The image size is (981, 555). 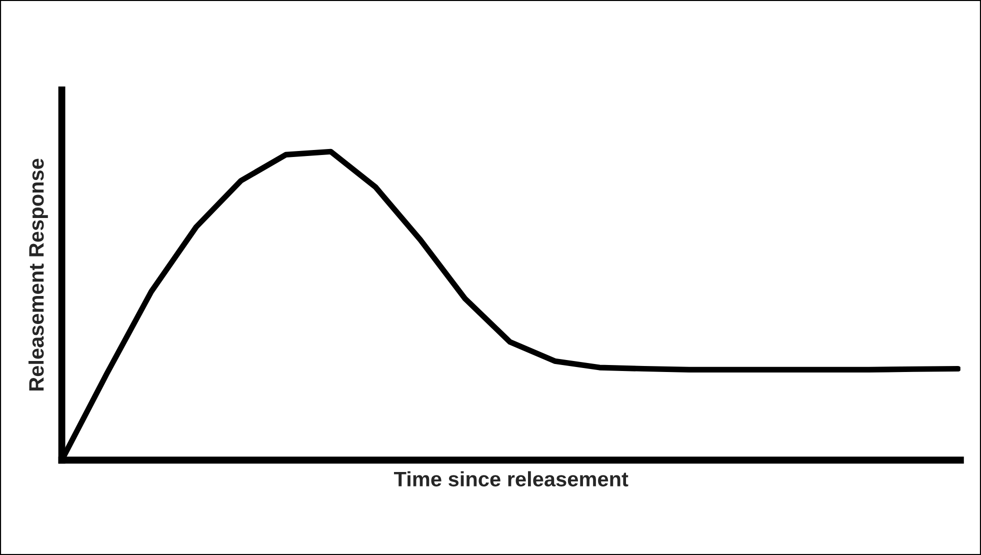 I want to click on x-axis-title: Time since releasement, so click(x=511, y=479).